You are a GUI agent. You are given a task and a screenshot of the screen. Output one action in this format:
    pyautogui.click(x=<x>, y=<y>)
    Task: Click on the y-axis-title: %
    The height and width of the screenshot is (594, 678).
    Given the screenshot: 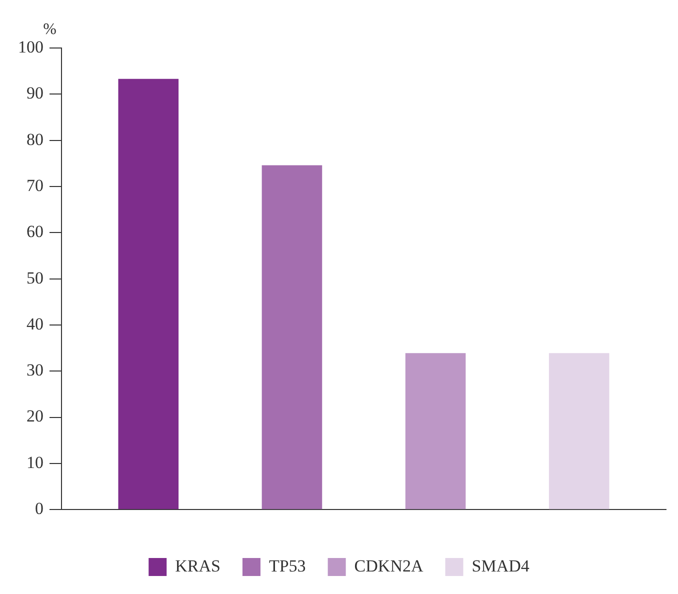 What is the action you would take?
    pyautogui.click(x=49, y=29)
    